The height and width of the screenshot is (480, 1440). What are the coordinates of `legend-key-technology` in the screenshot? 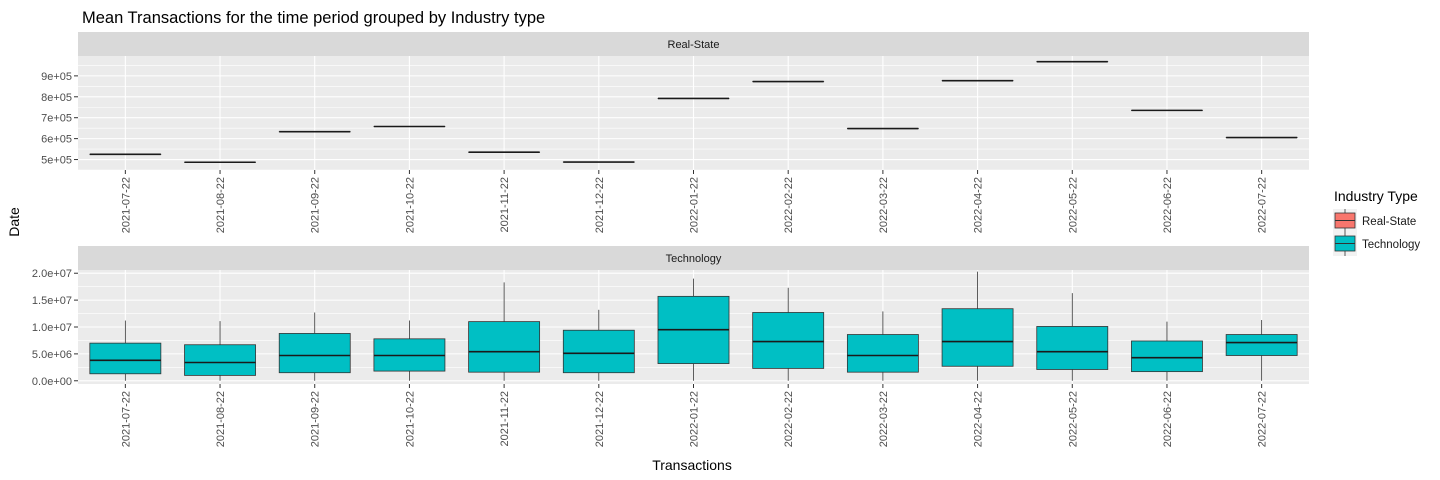 It's located at (1345, 244).